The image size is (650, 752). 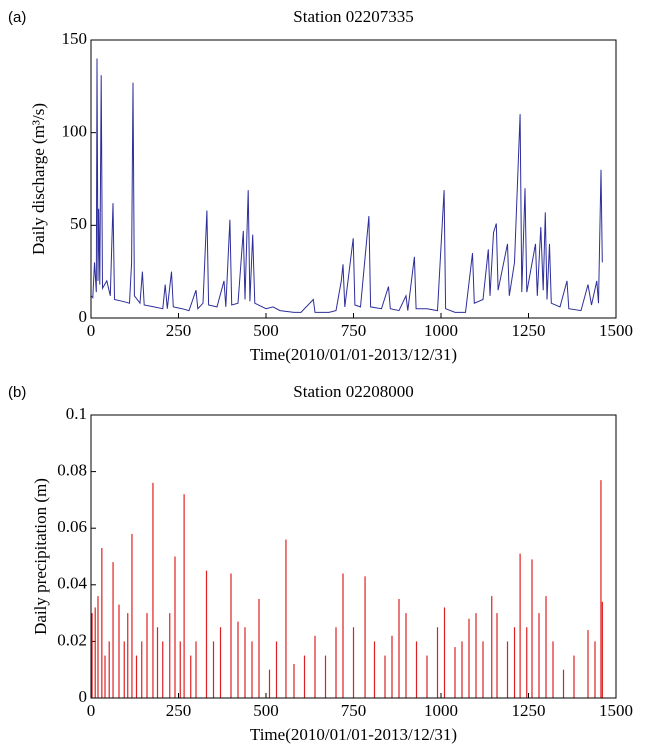 What do you see at coordinates (72, 639) in the screenshot?
I see `y-tick-label: 0.02` at bounding box center [72, 639].